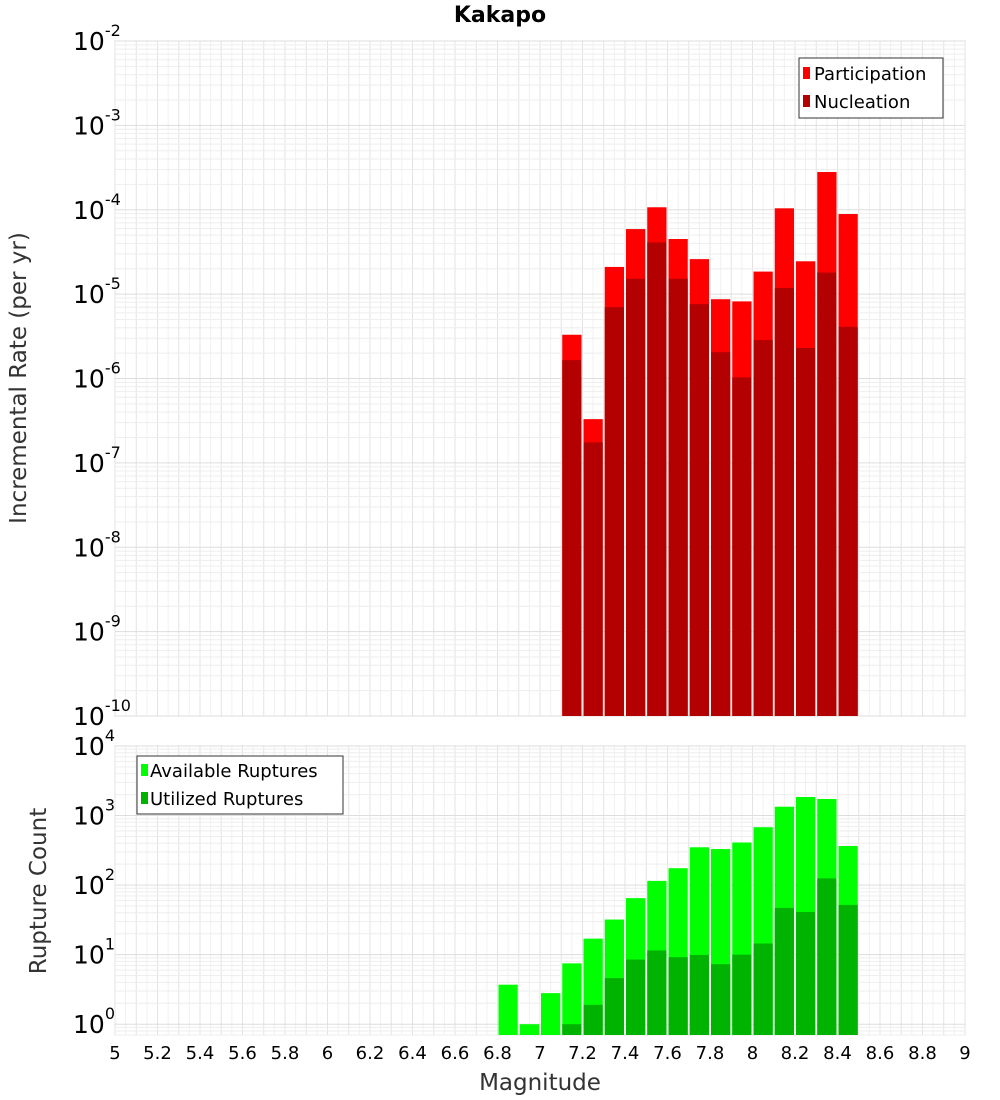  Describe the element at coordinates (455, 1053) in the screenshot. I see `x-tick-label: 6.6` at that location.